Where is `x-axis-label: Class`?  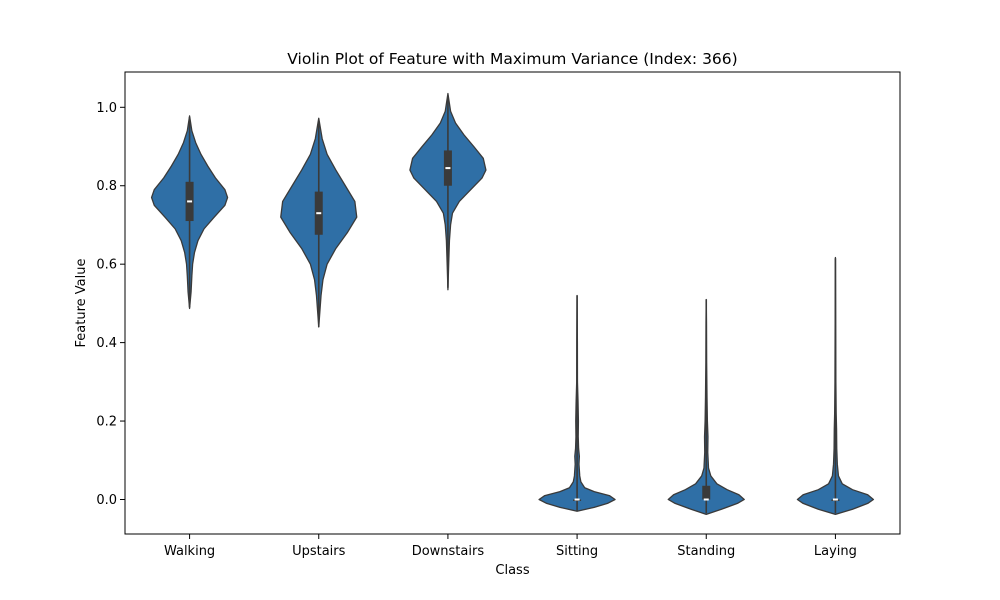 x-axis-label: Class is located at coordinates (512, 570).